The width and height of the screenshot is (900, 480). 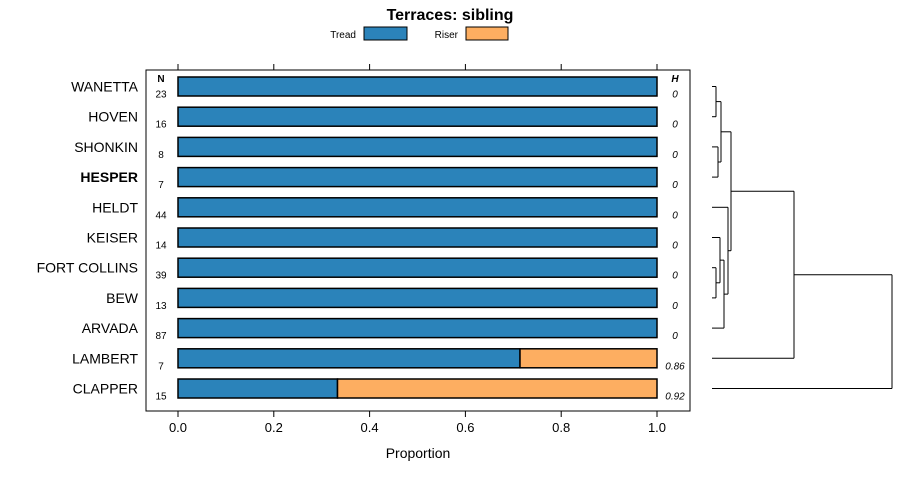 What do you see at coordinates (161, 246) in the screenshot?
I see `n-value: 14` at bounding box center [161, 246].